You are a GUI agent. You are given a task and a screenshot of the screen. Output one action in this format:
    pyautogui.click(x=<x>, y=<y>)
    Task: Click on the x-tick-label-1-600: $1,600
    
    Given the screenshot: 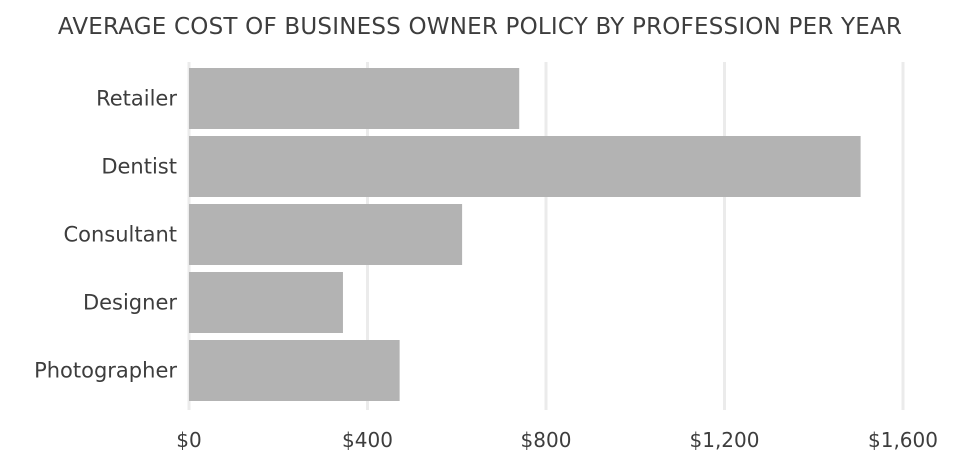 What is the action you would take?
    pyautogui.click(x=903, y=440)
    